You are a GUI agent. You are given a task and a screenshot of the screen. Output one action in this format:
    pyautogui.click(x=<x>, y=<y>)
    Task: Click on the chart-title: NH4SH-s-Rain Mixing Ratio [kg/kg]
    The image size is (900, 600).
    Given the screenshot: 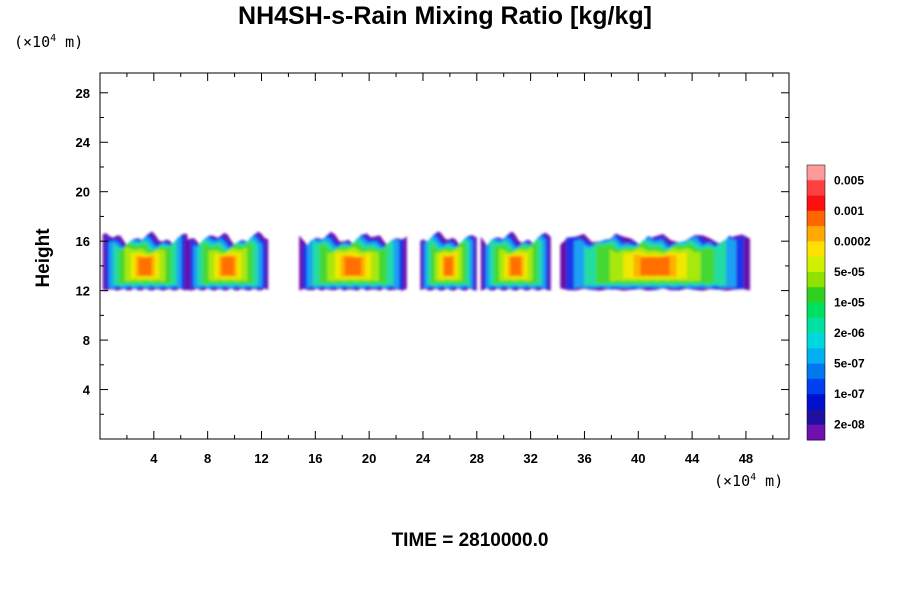 What is the action you would take?
    pyautogui.click(x=445, y=16)
    